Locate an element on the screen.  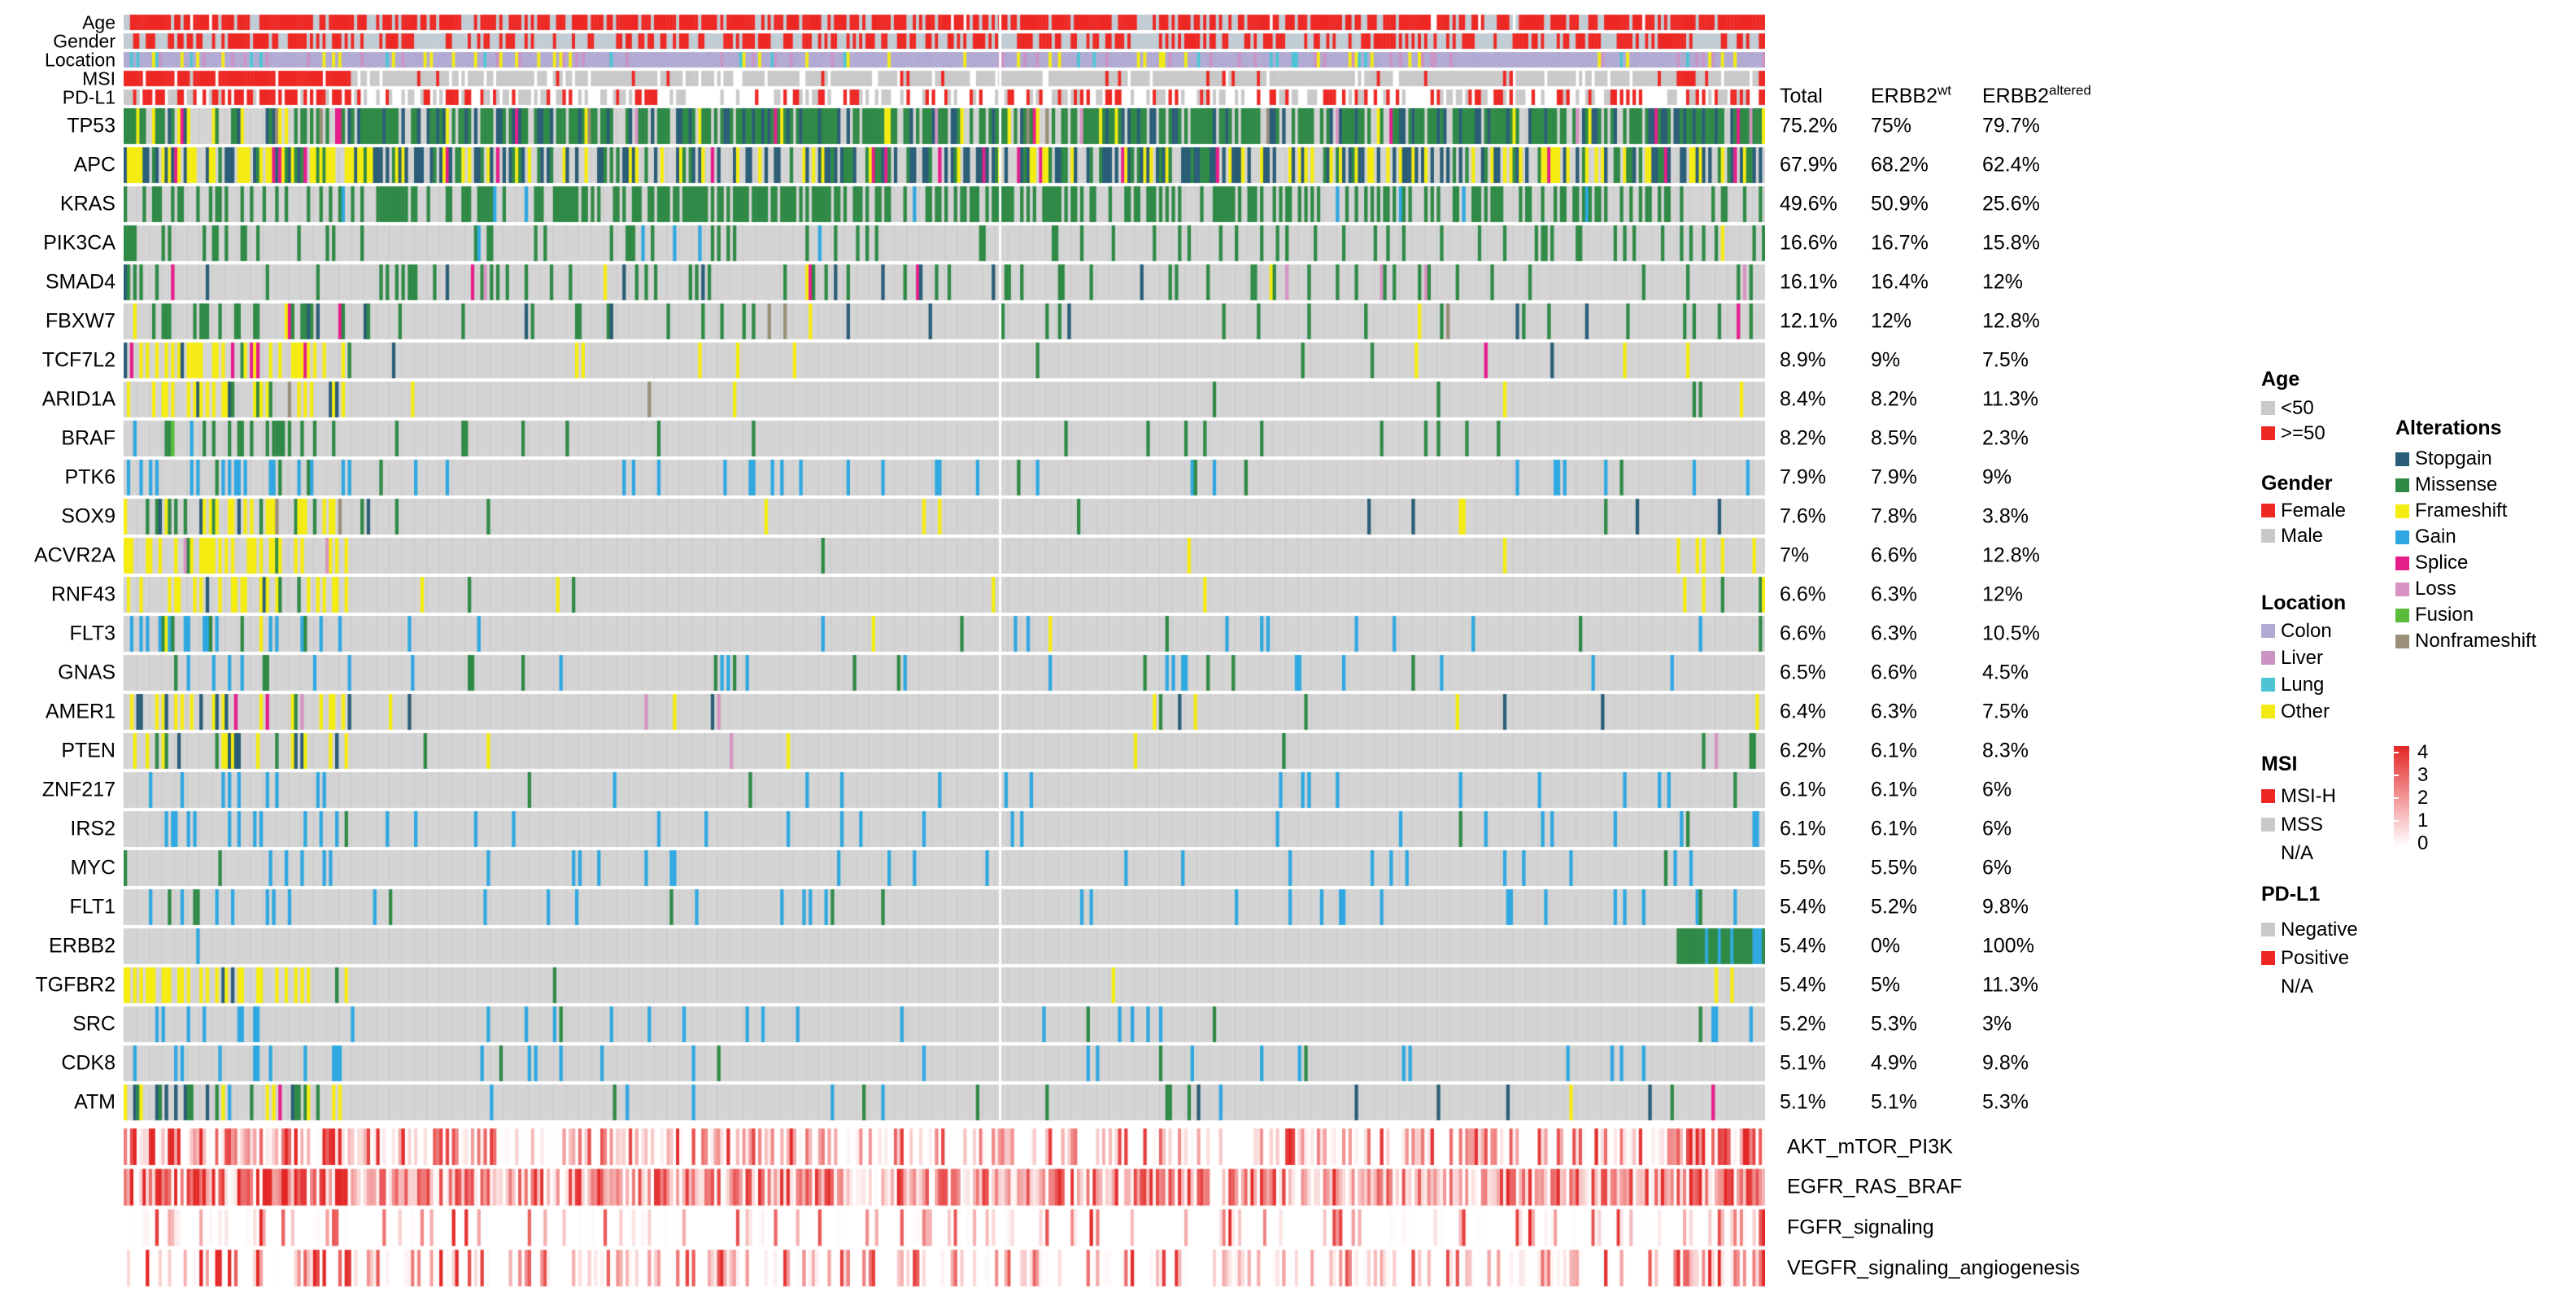
pct-ERBB2-altered: 100% is located at coordinates (2008, 946).